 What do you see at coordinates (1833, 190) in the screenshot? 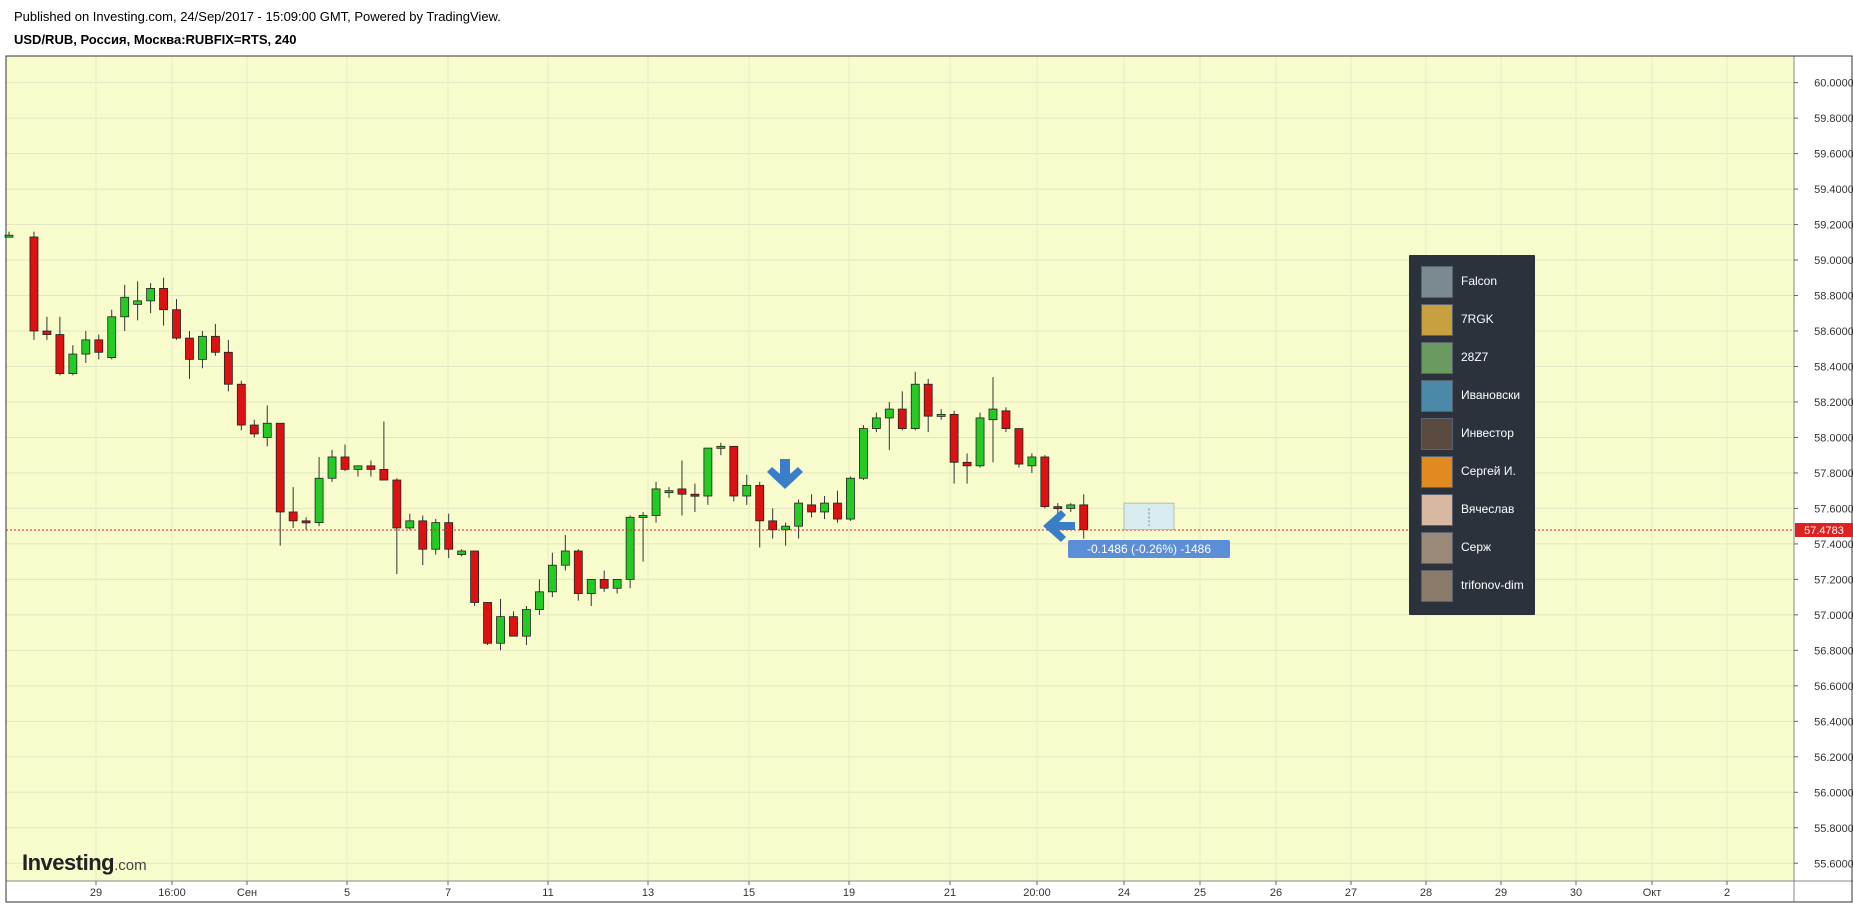
I see `y-tick-label: 59.4000` at bounding box center [1833, 190].